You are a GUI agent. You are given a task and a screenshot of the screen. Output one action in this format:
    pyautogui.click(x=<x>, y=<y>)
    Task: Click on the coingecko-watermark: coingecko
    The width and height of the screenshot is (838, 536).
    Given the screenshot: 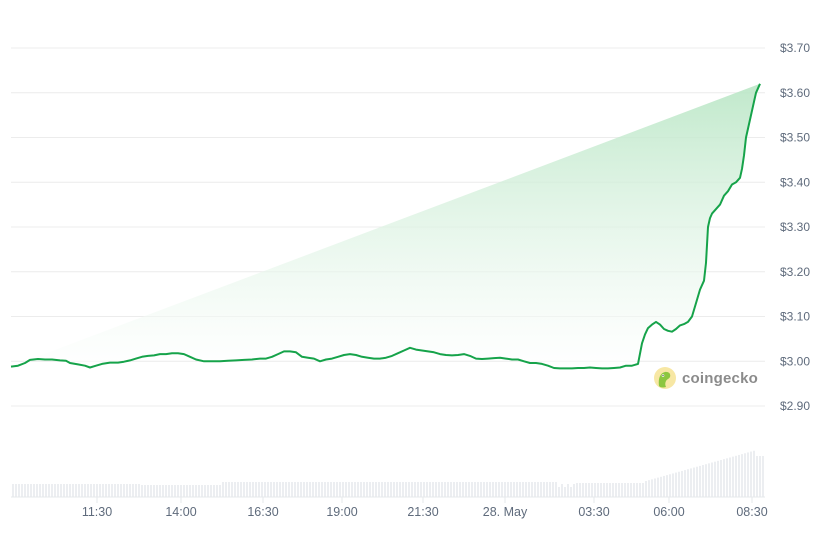 What is the action you would take?
    pyautogui.click(x=706, y=378)
    